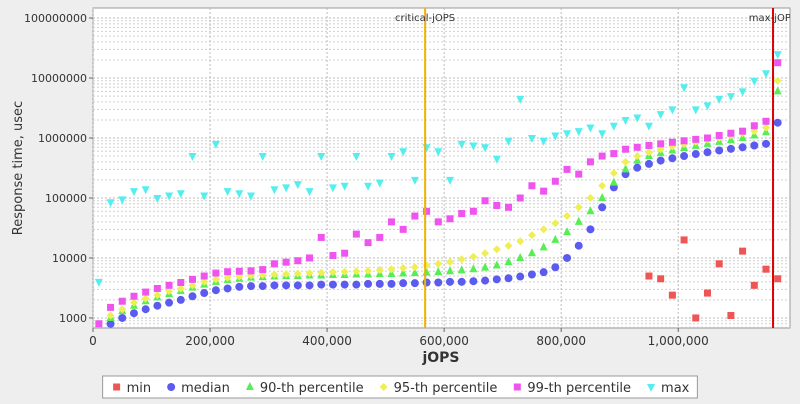 This screenshot has width=800, height=404. Describe the element at coordinates (572, 388) in the screenshot. I see `legend-item: 99-th percentile` at that location.